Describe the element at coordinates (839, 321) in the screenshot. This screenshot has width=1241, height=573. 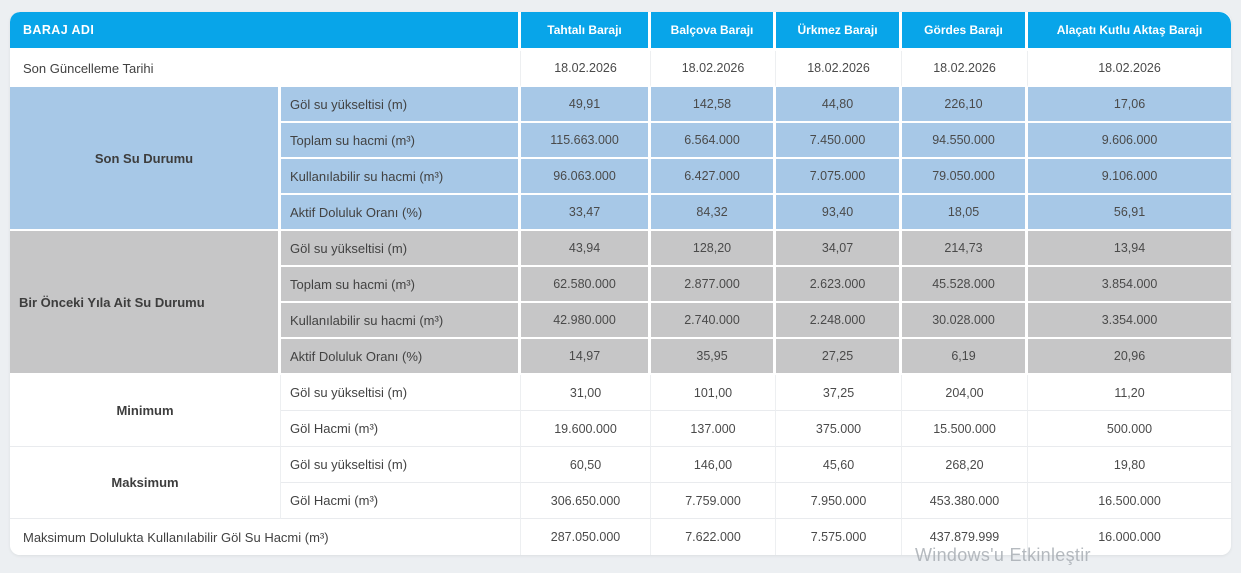
I see `value-cell-bir-onceki-yila-ait-su-durumu-3-3: 2.248.000` at that location.